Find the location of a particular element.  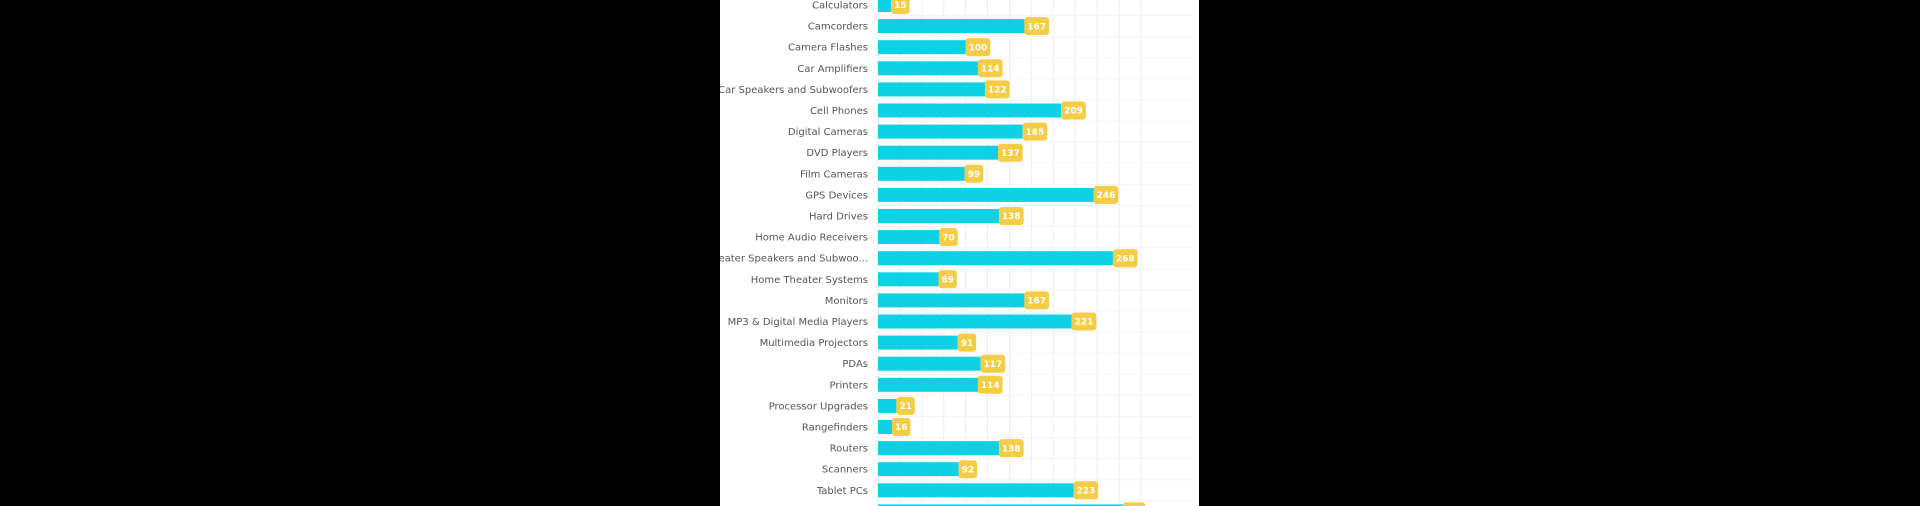

category-label: Car Amplifiers is located at coordinates (832, 69).